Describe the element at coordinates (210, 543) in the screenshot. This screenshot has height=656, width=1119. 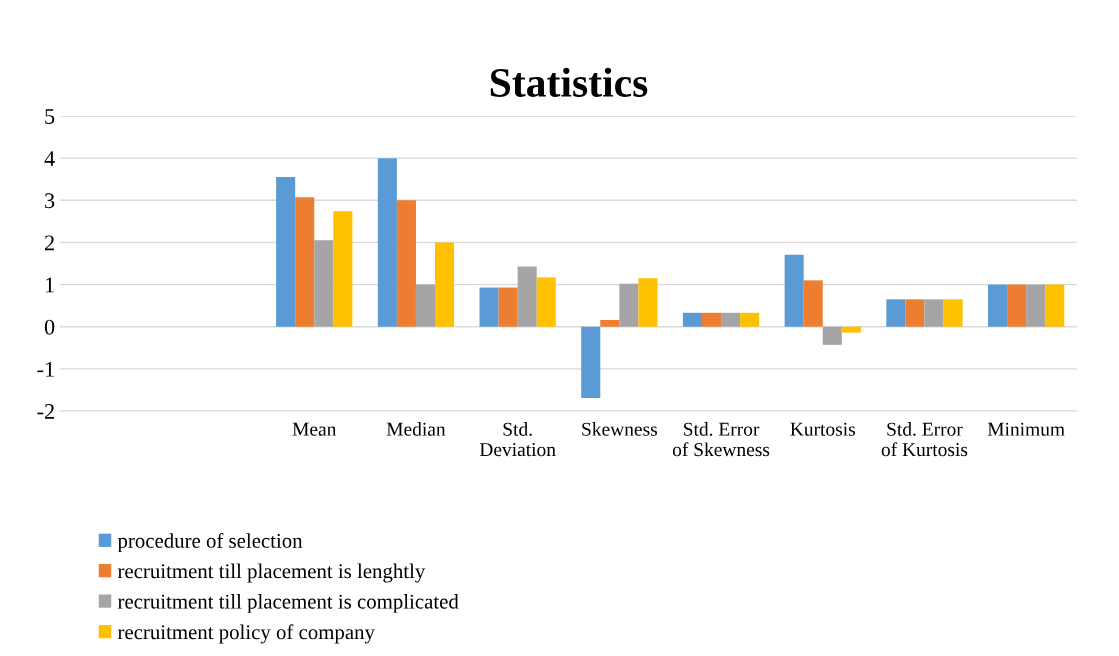
I see `legend-label: procedure of selection` at that location.